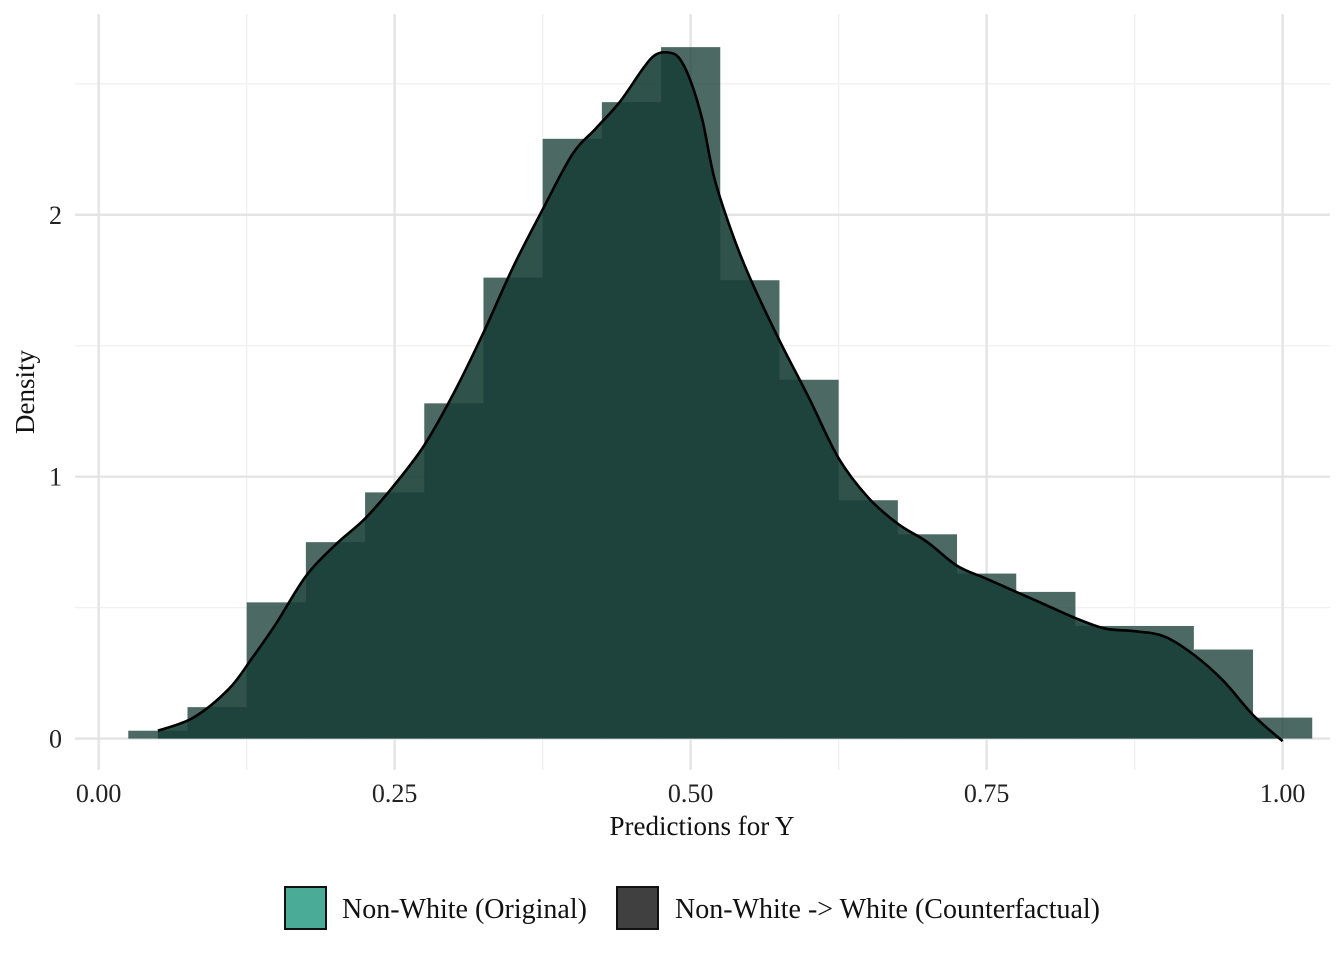 This screenshot has height=960, width=1344. I want to click on x-tick-label: 0.50, so click(691, 793).